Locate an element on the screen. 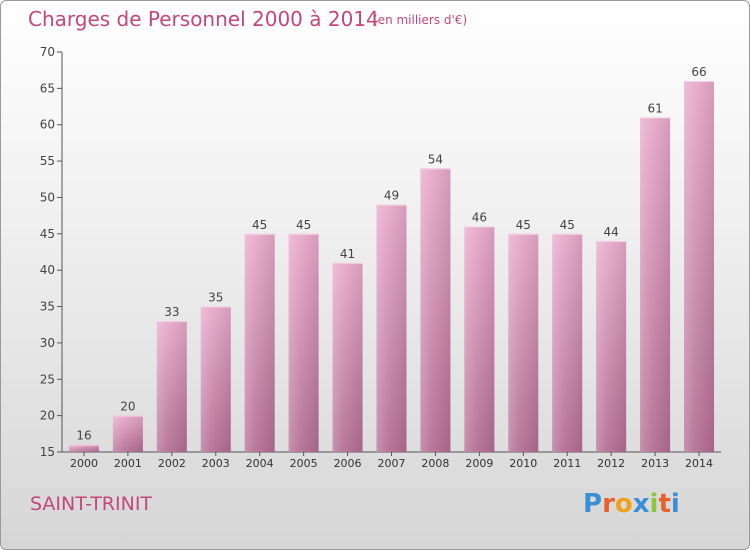  y-tick-label: 50 is located at coordinates (47, 197).